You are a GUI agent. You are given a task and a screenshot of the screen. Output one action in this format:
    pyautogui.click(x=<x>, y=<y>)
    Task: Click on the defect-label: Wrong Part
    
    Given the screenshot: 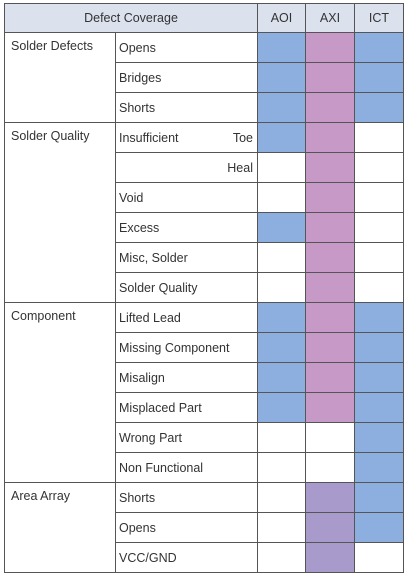 What is the action you would take?
    pyautogui.click(x=186, y=437)
    